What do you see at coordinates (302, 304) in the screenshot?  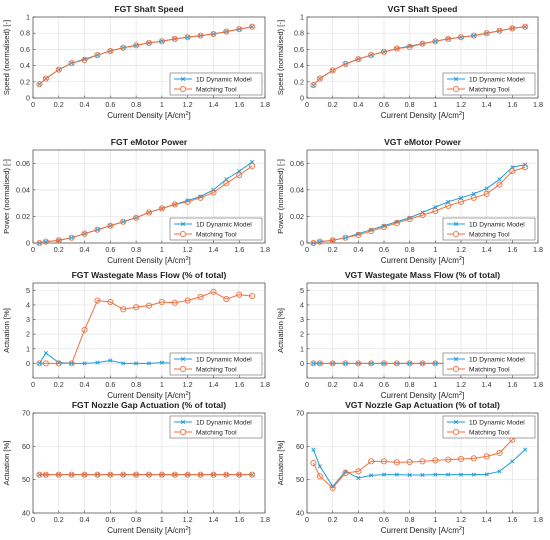 I see `y-tick-label: 4` at bounding box center [302, 304].